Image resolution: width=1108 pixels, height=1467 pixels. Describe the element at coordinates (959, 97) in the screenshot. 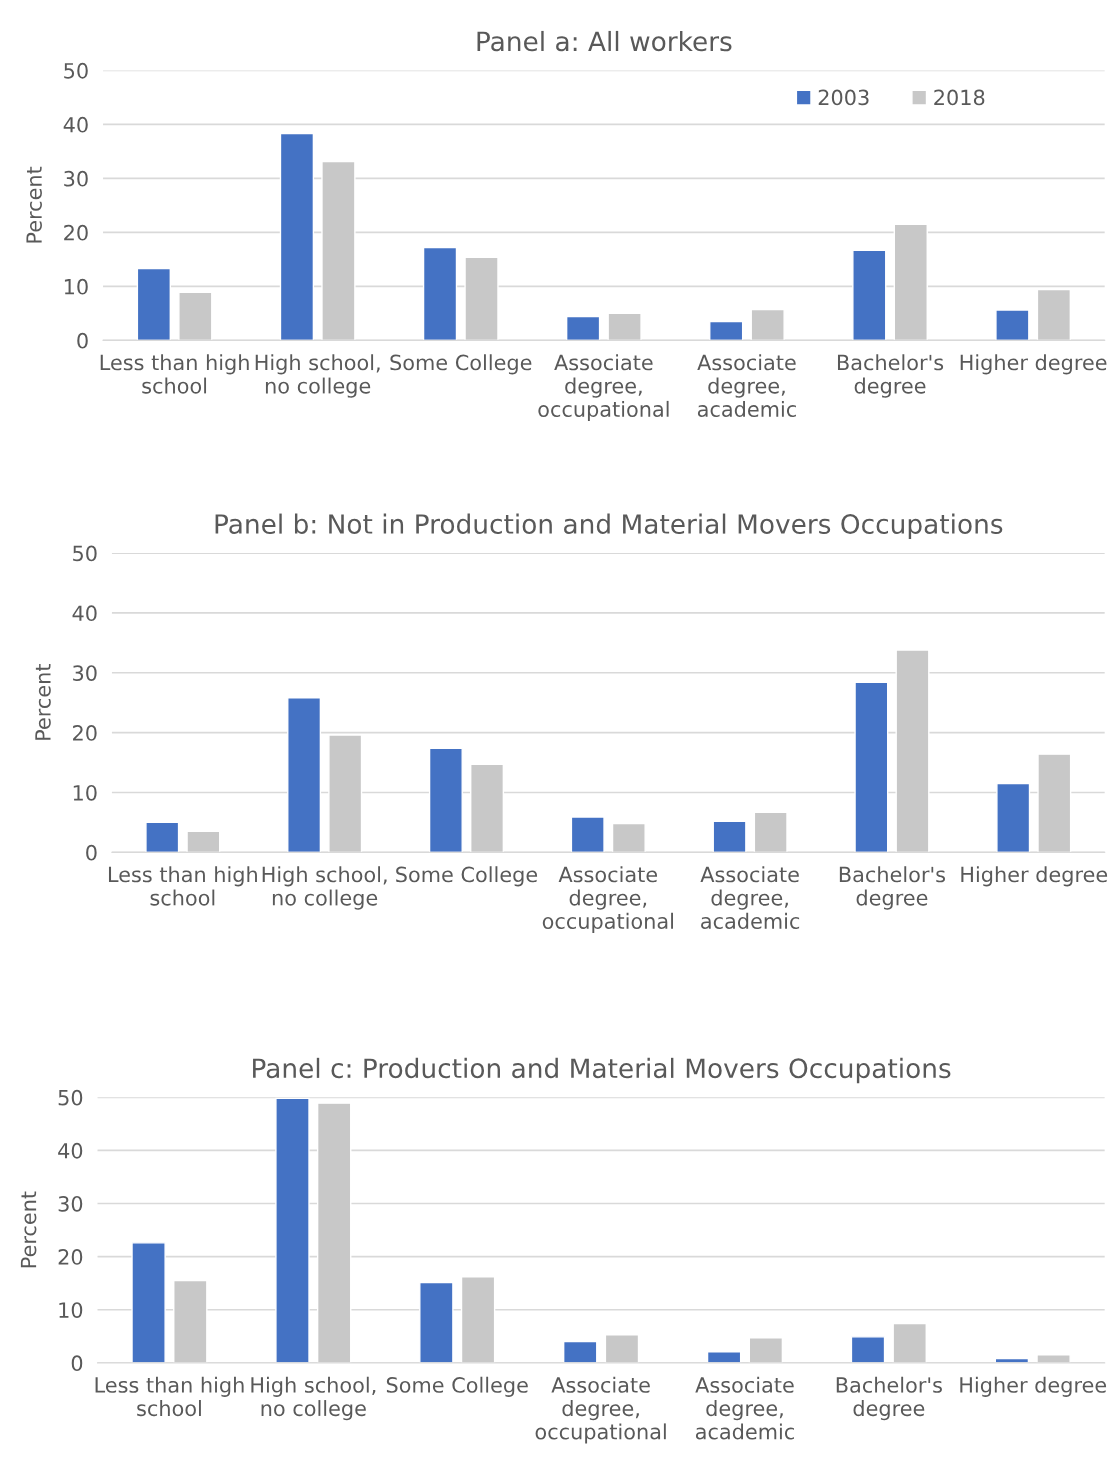

I see `legend-label: 2018` at that location.